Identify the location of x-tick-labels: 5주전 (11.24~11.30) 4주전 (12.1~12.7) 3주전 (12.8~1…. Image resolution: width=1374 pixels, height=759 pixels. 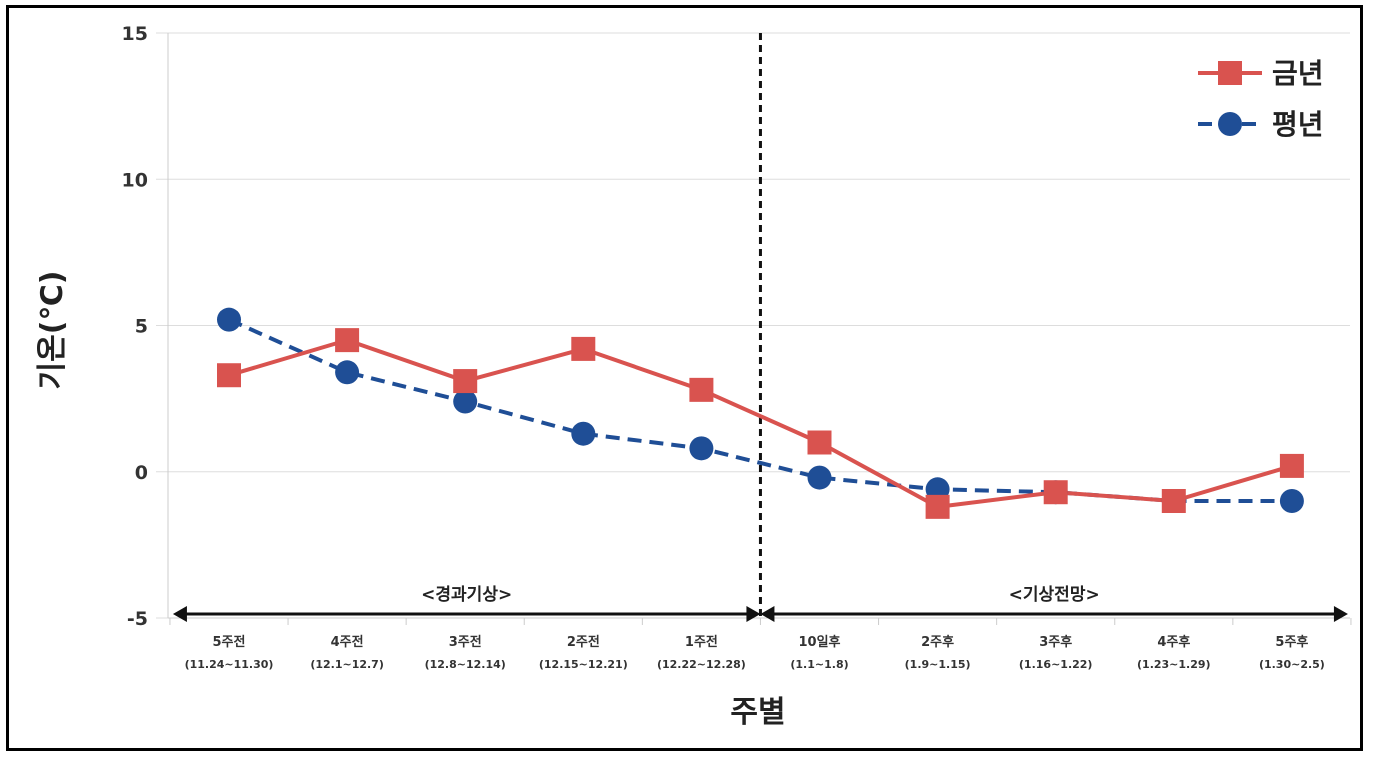
(755, 652).